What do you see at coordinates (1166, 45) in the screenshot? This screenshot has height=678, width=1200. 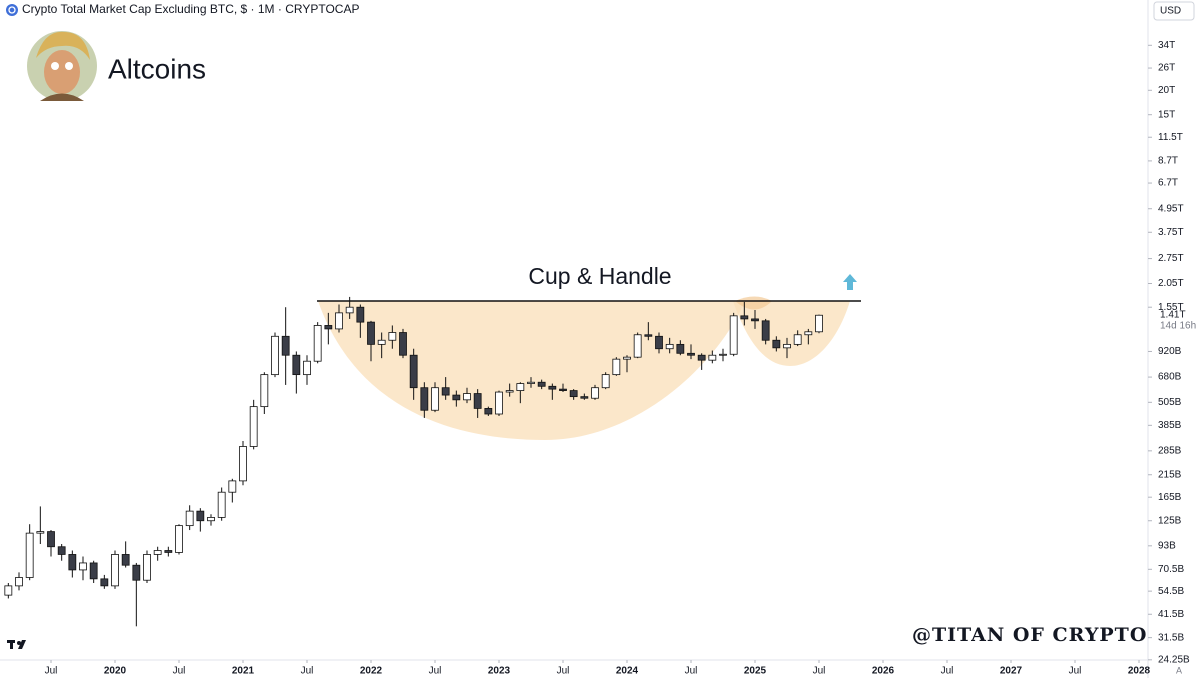 I see `y-tick-label: 34T` at bounding box center [1166, 45].